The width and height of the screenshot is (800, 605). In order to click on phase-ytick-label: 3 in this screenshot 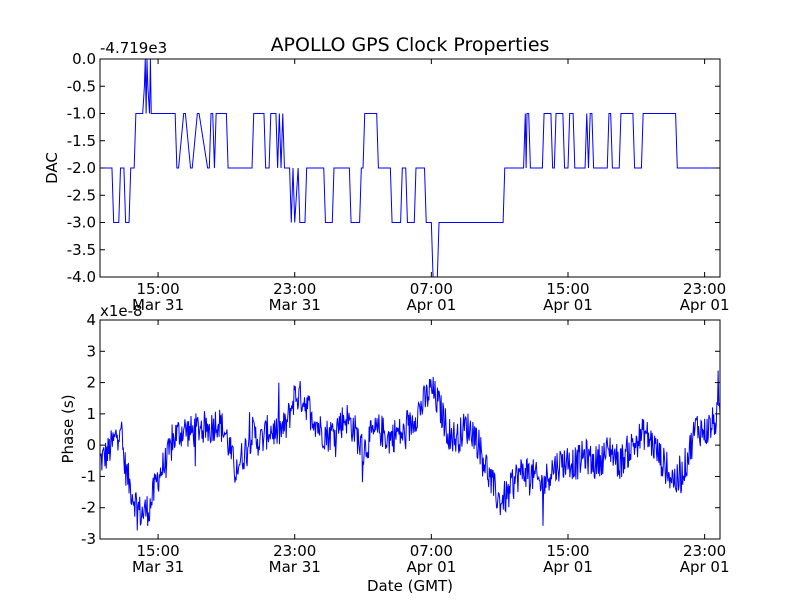, I will do `click(91, 351)`.